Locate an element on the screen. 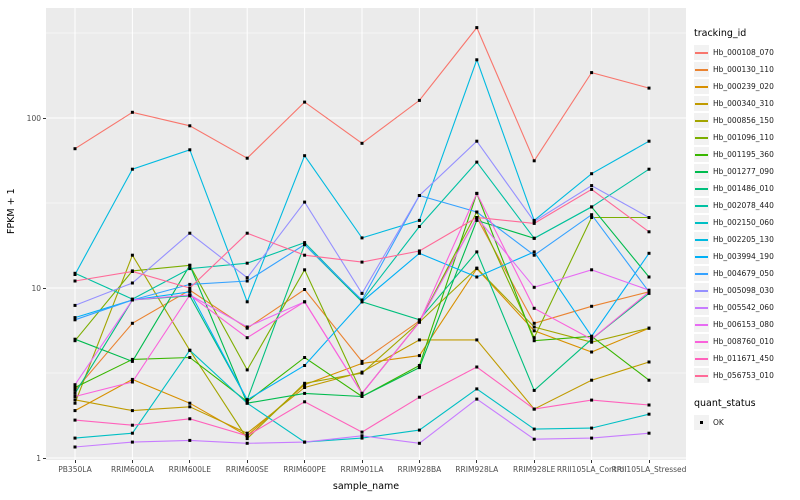  legend-label: Hb_002205_130 is located at coordinates (743, 239).